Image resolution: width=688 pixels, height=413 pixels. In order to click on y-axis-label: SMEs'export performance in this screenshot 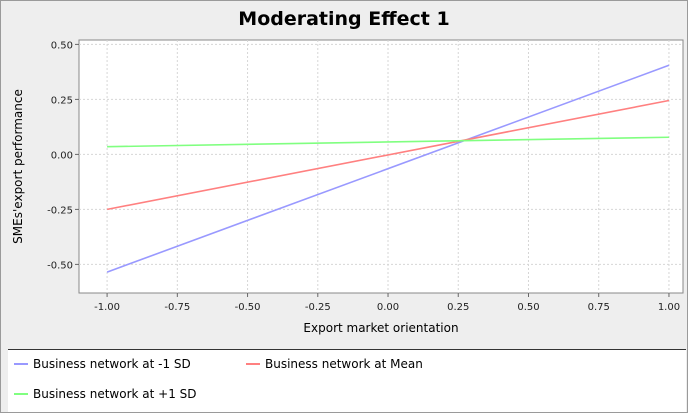, I will do `click(18, 166)`.